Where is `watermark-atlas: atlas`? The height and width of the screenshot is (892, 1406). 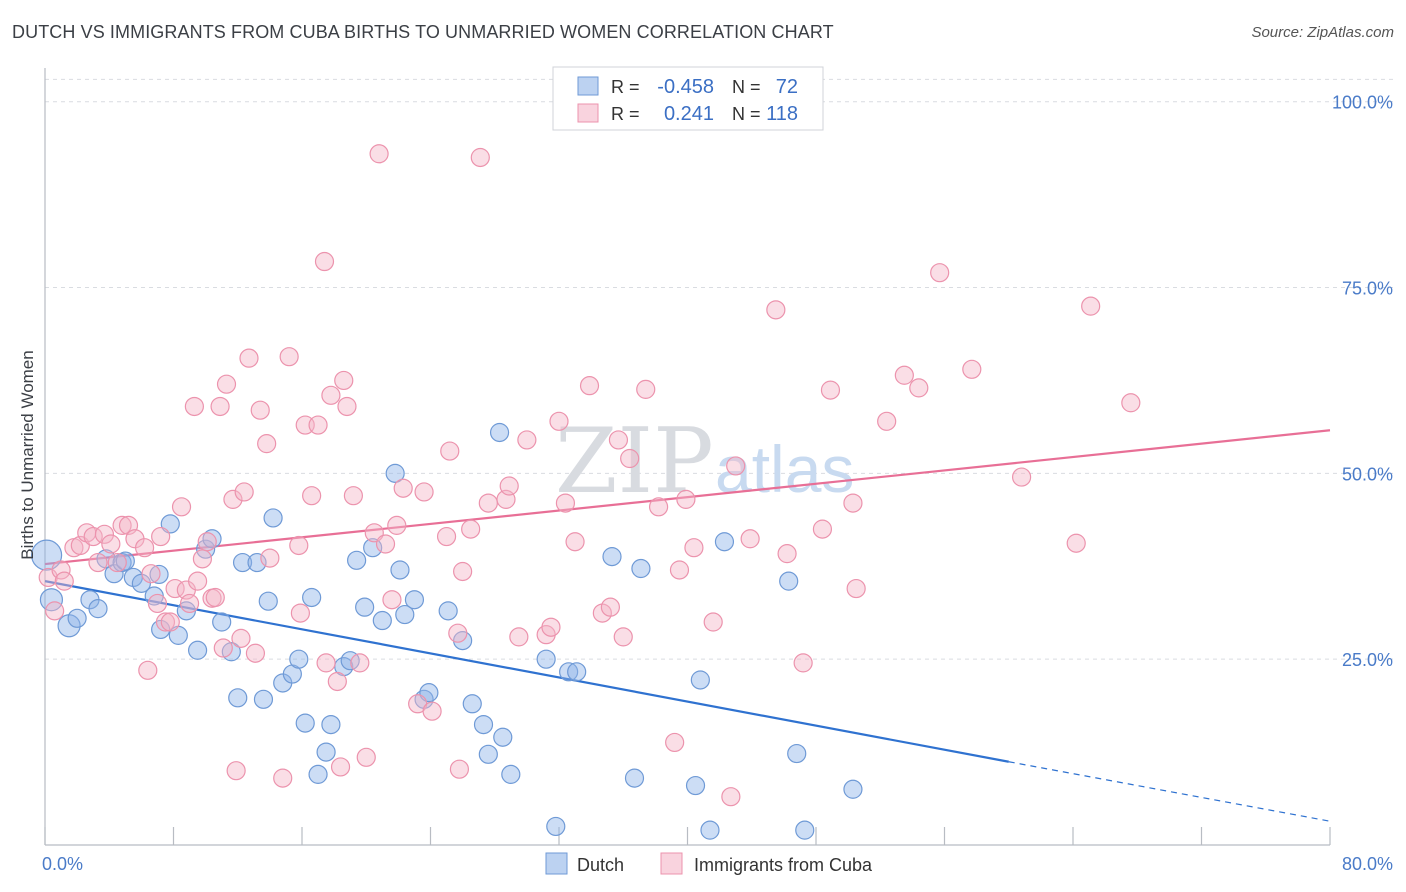
watermark-atlas: atlas is located at coordinates (784, 469).